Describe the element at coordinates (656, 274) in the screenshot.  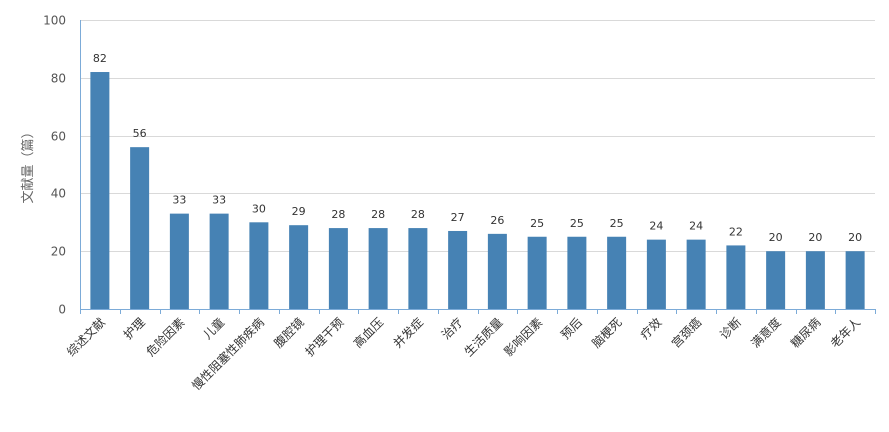
I see `bar-疗效` at that location.